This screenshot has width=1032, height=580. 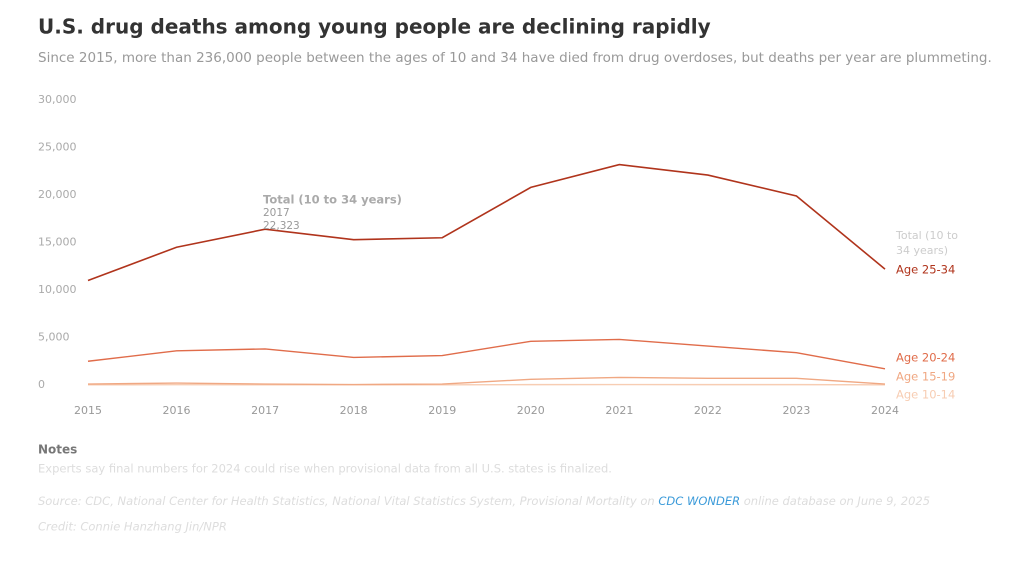 I want to click on y-tick-label: 30,000, so click(x=57, y=99).